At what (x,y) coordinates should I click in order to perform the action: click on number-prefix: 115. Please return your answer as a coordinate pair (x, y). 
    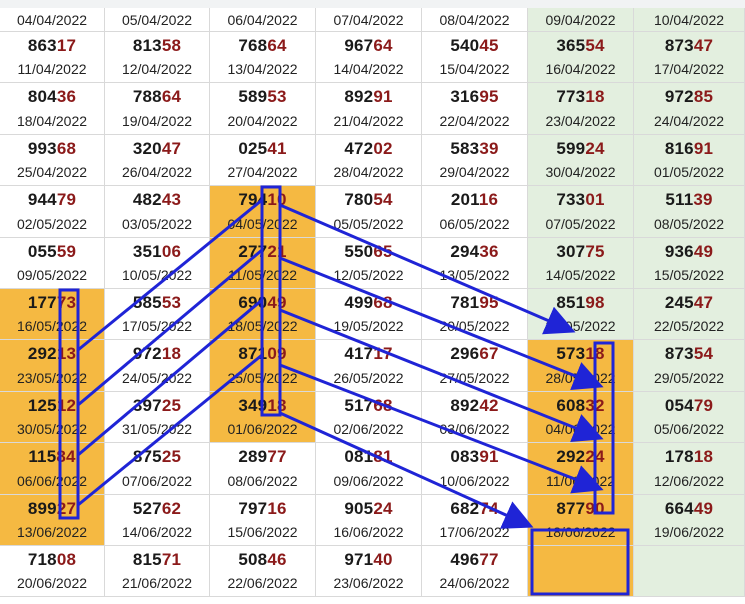
    Looking at the image, I should click on (42, 457).